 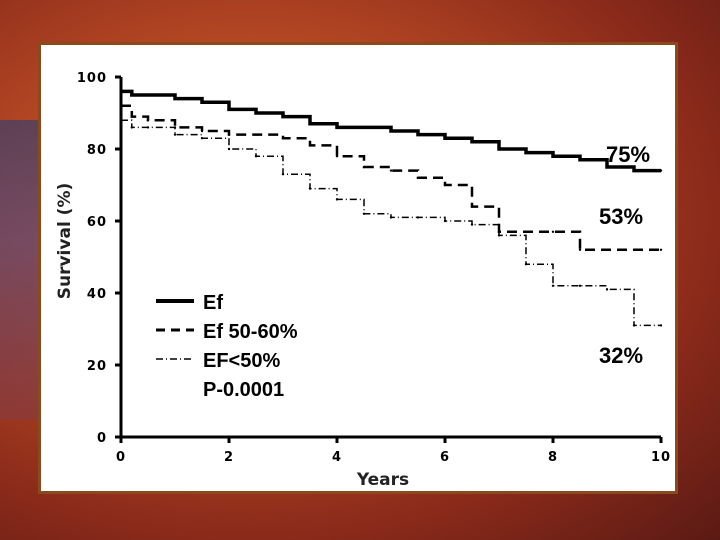 I want to click on legend-label-ef: Ef, so click(x=213, y=303).